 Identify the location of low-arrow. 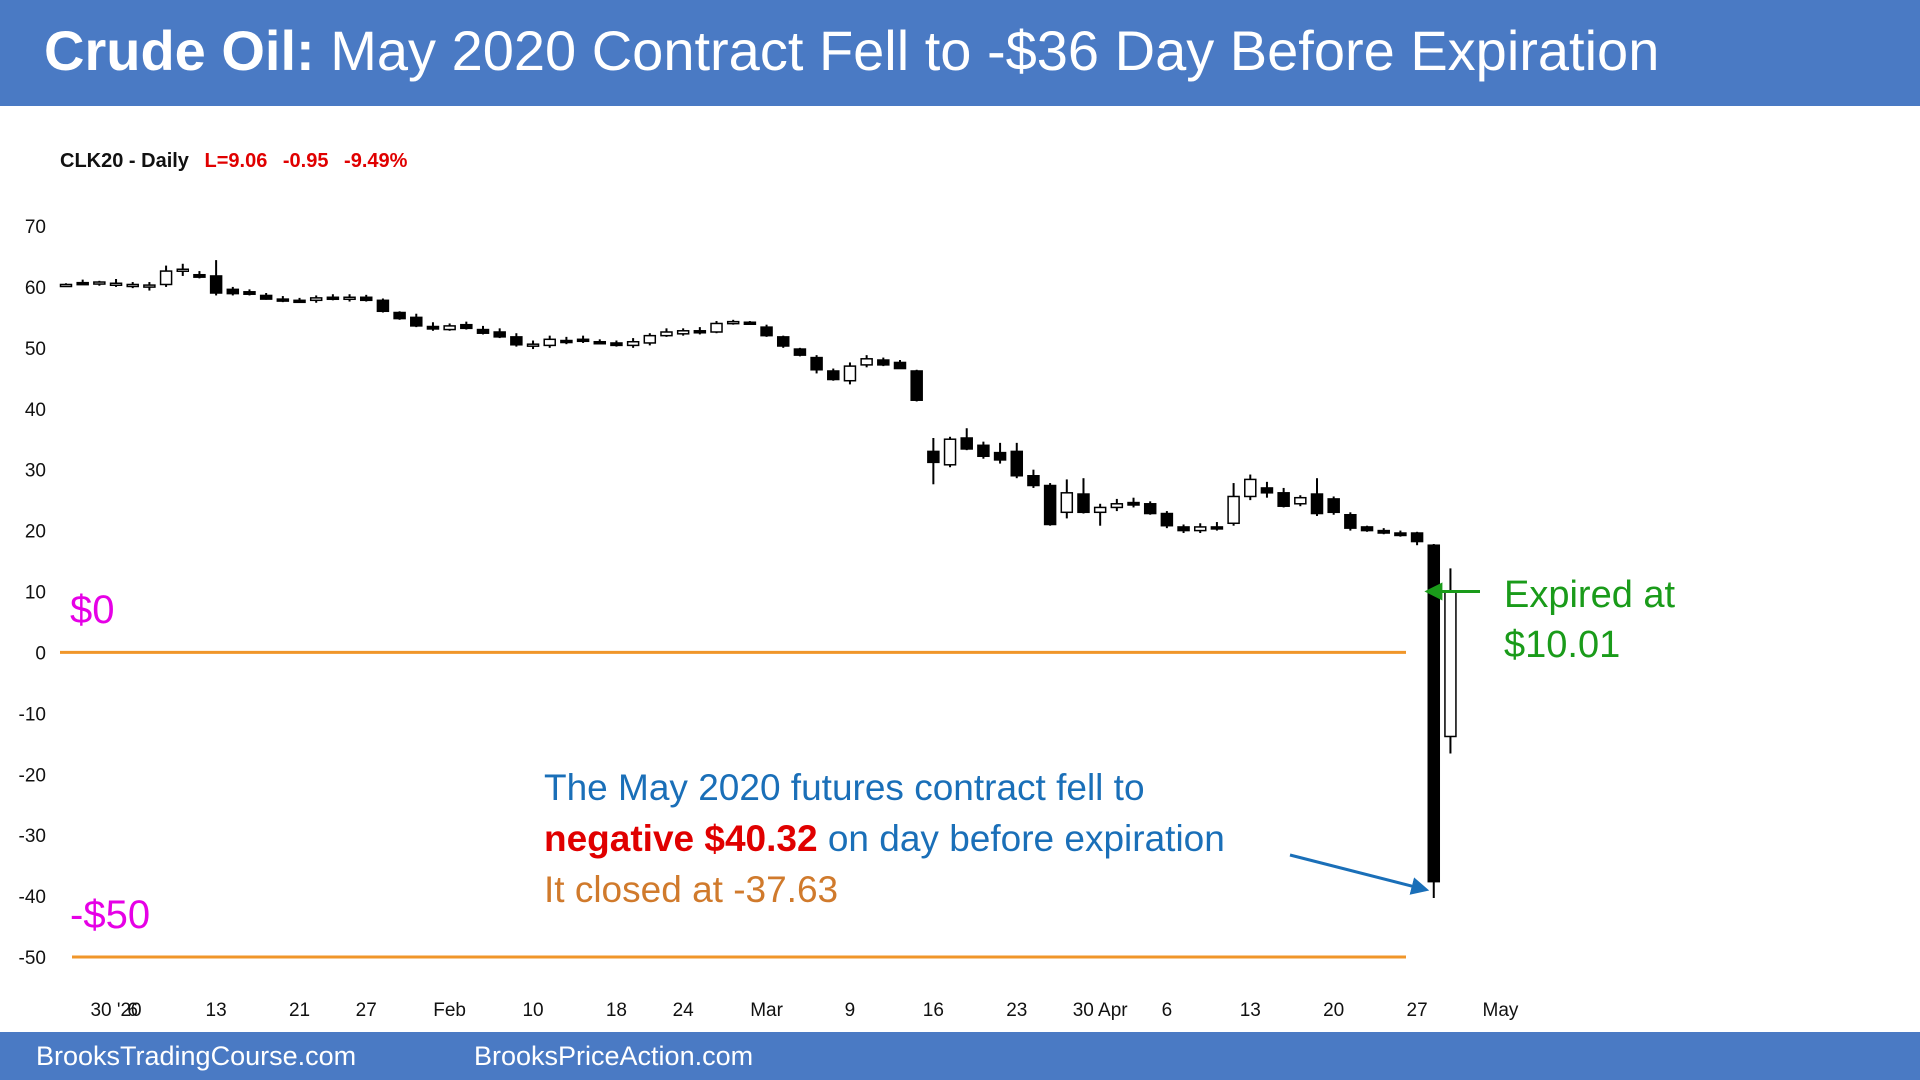
(1359, 874).